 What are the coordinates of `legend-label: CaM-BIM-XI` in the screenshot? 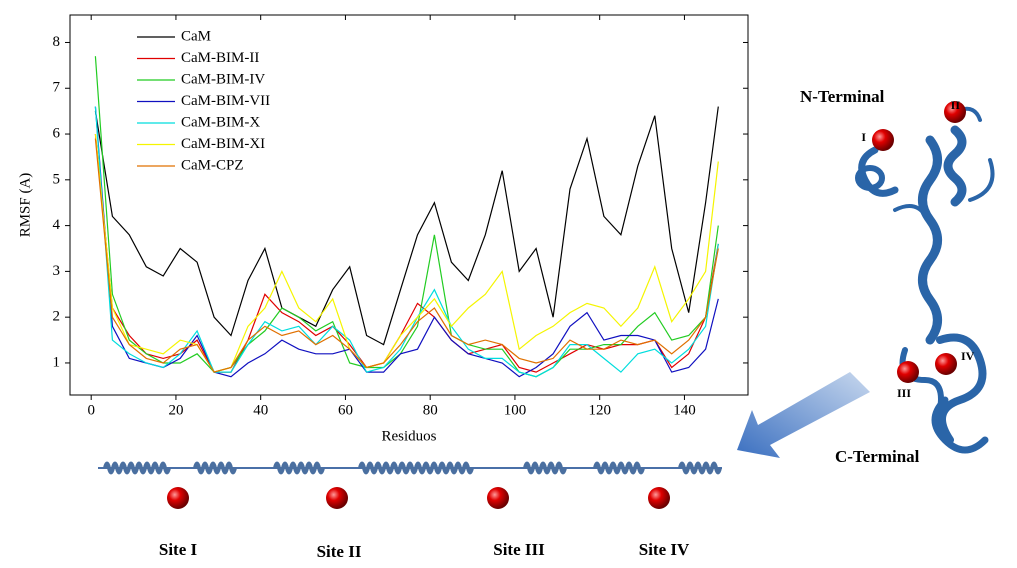 It's located at (223, 144).